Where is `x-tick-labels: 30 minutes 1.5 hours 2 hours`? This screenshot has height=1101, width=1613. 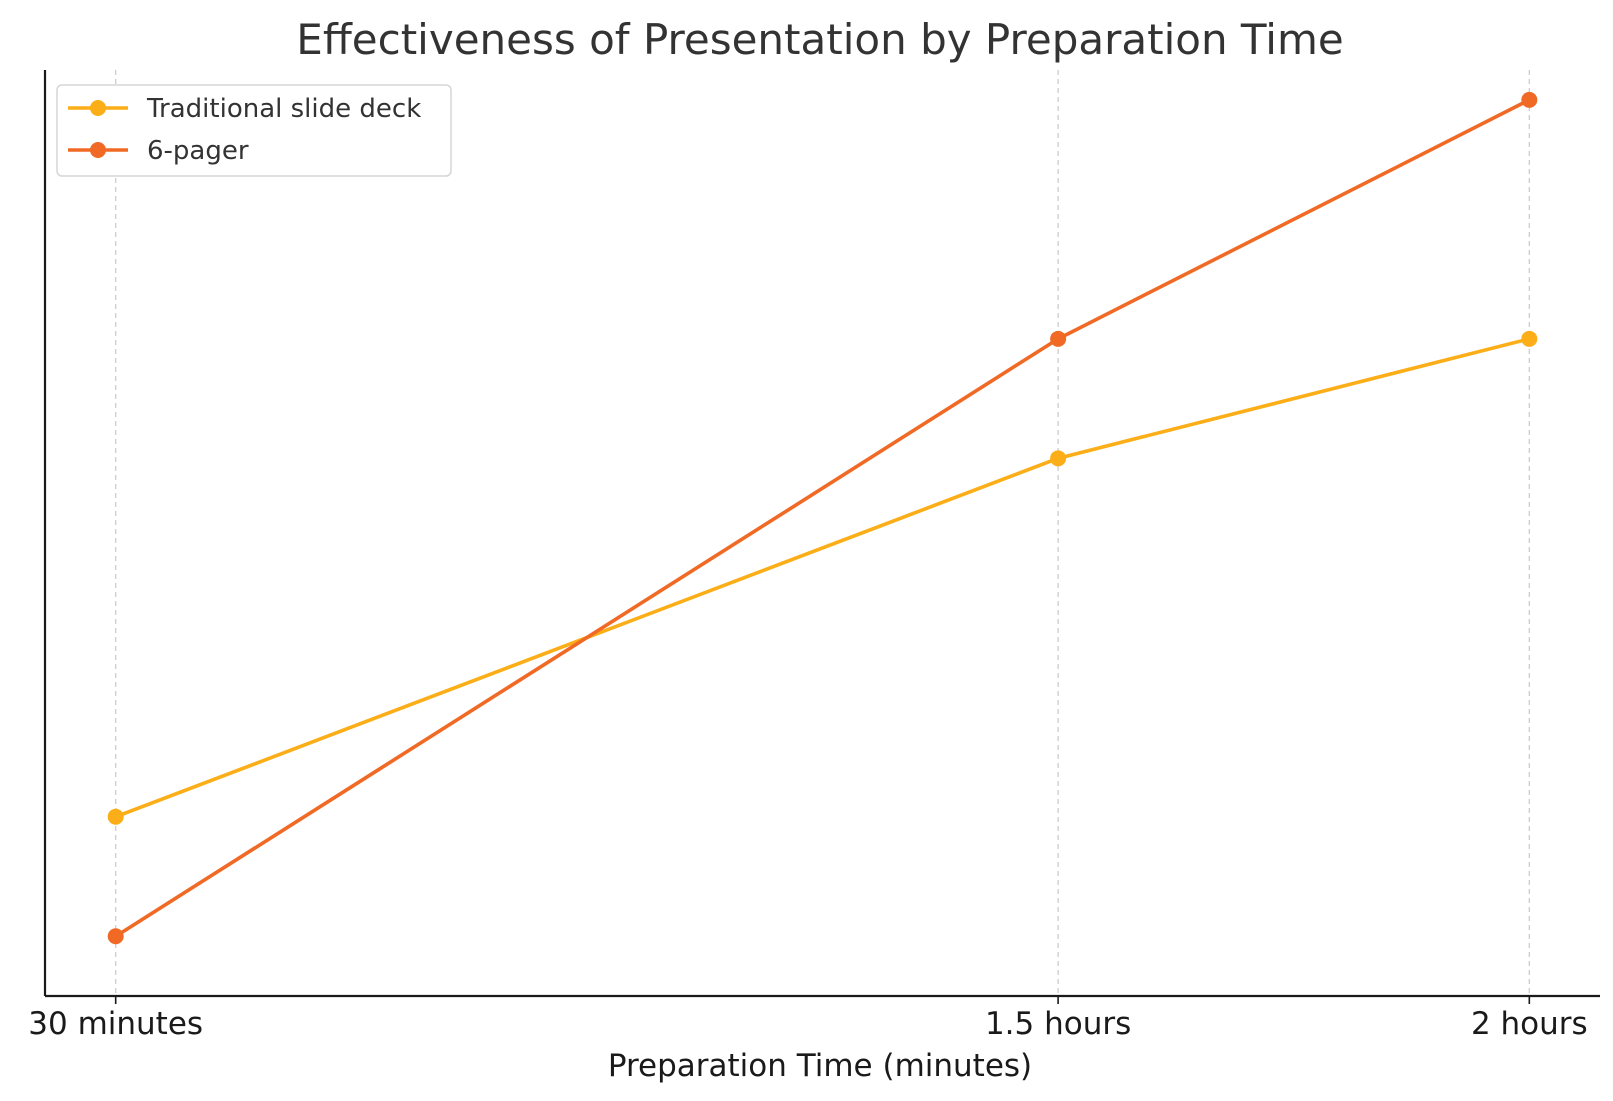 x-tick-labels: 30 minutes 1.5 hours 2 hours is located at coordinates (808, 1019).